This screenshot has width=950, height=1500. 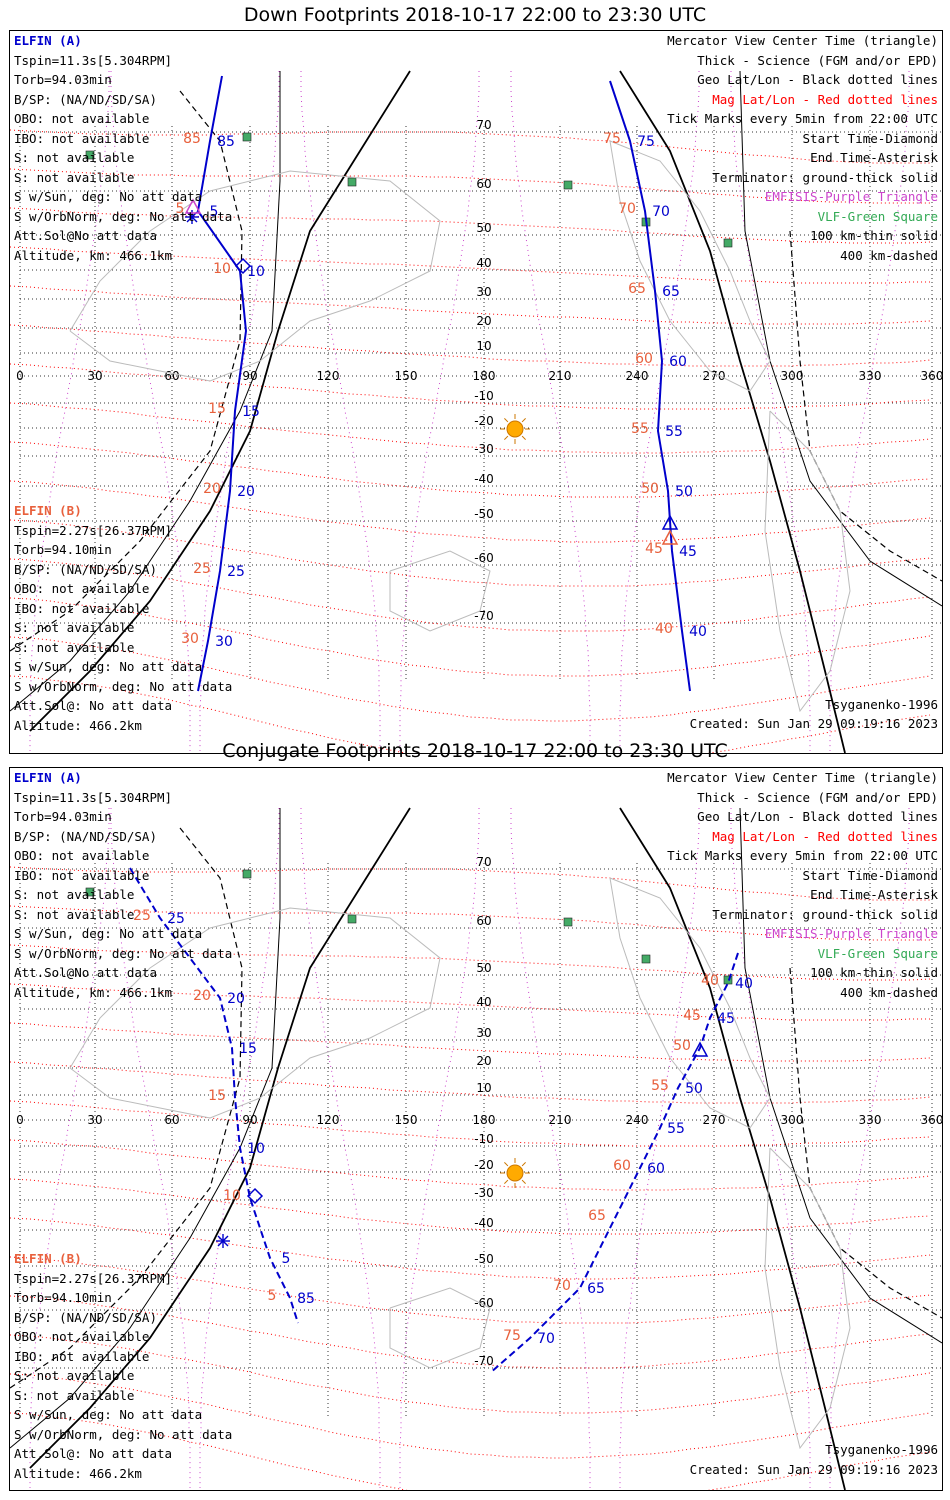 I want to click on lon-label: 60, so click(x=171, y=1120).